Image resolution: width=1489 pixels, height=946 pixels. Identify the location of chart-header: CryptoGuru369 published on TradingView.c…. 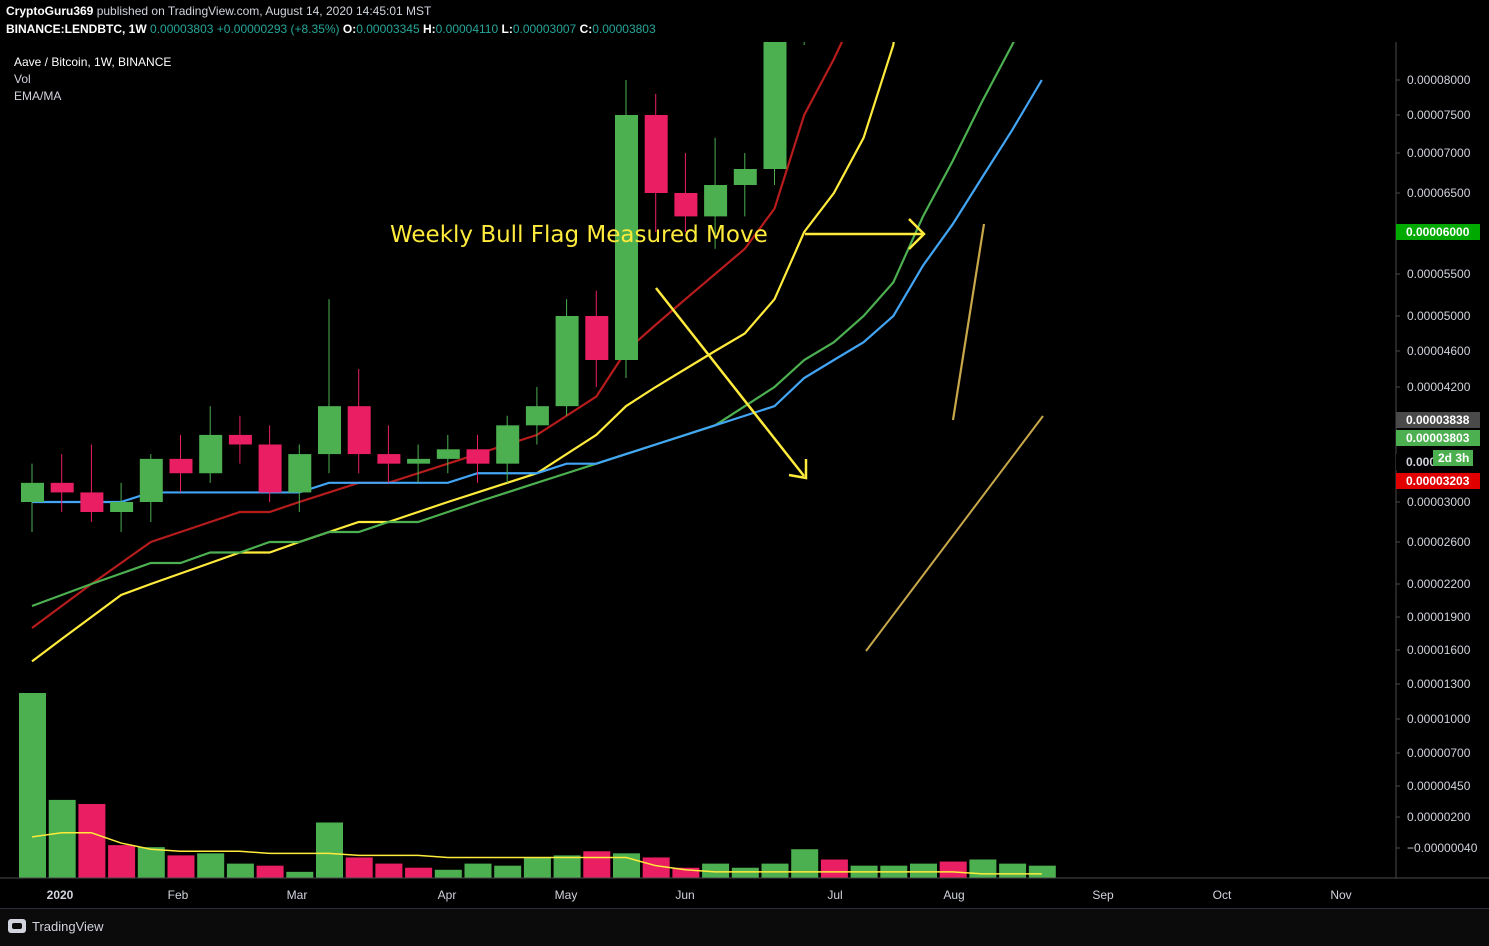
(744, 21).